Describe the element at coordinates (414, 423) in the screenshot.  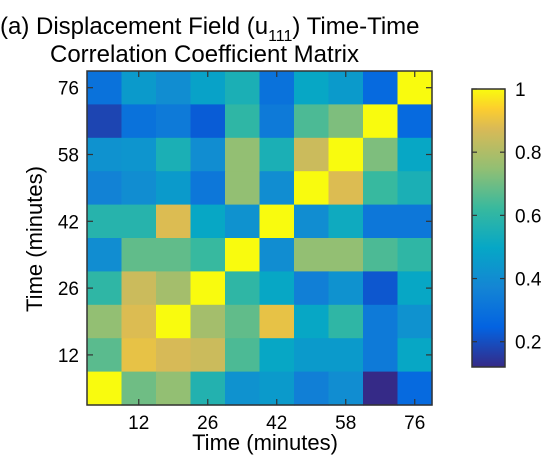
I see `x-tick-label: 76` at that location.